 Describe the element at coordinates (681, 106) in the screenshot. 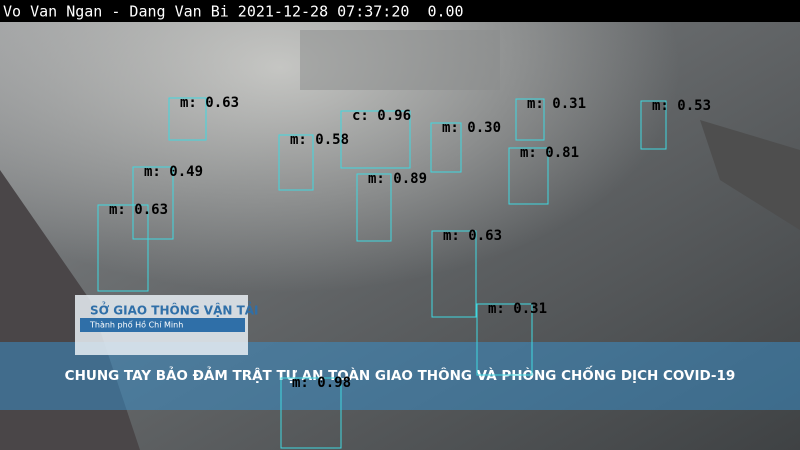

I see `detection-label: m: 0.53` at that location.